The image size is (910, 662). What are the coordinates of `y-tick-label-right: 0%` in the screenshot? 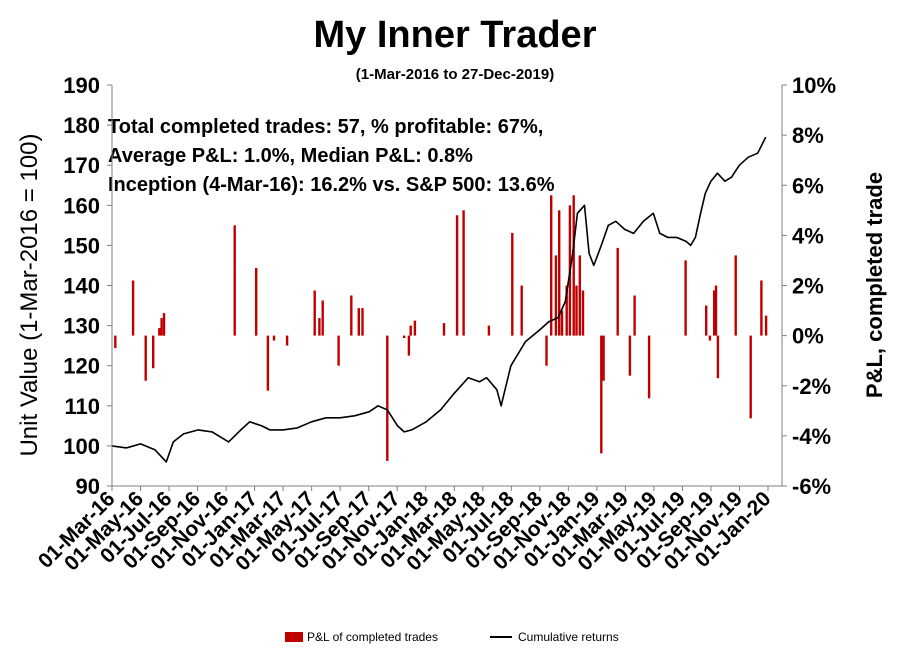 It's located at (808, 336).